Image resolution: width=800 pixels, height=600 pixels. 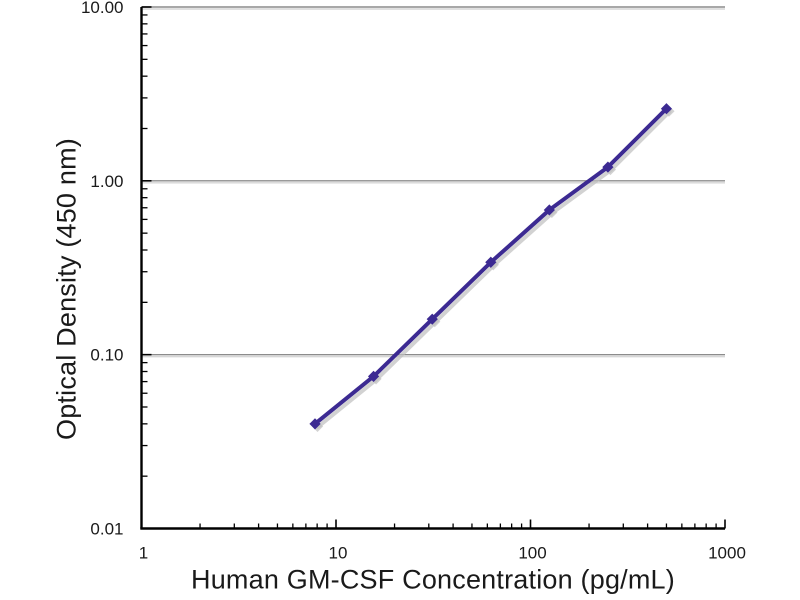 What do you see at coordinates (102, 8) in the screenshot?
I see `y-tick-label: 10.00` at bounding box center [102, 8].